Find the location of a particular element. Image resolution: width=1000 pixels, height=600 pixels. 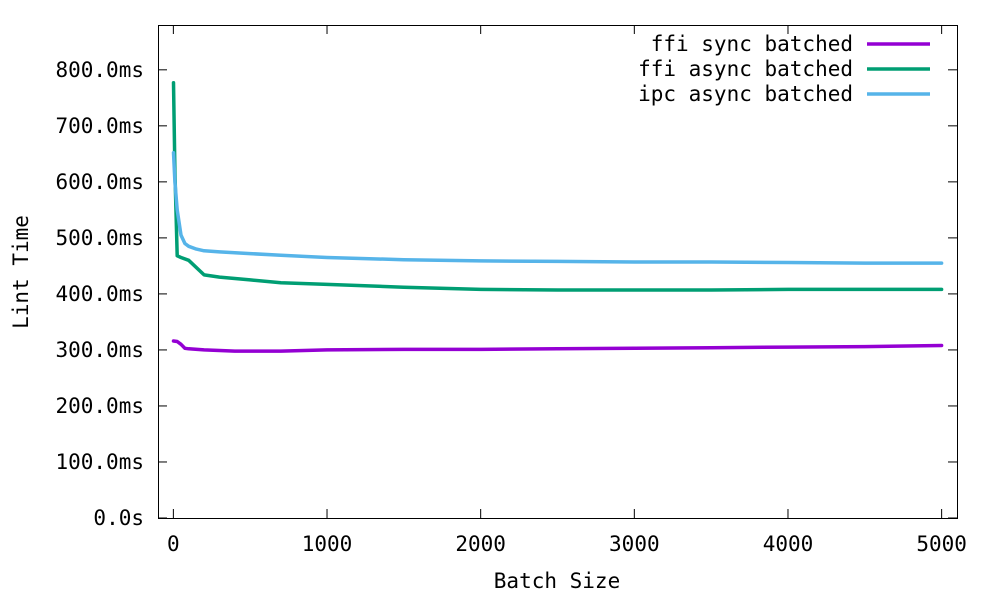

x-tick-label: 4000 is located at coordinates (788, 544).